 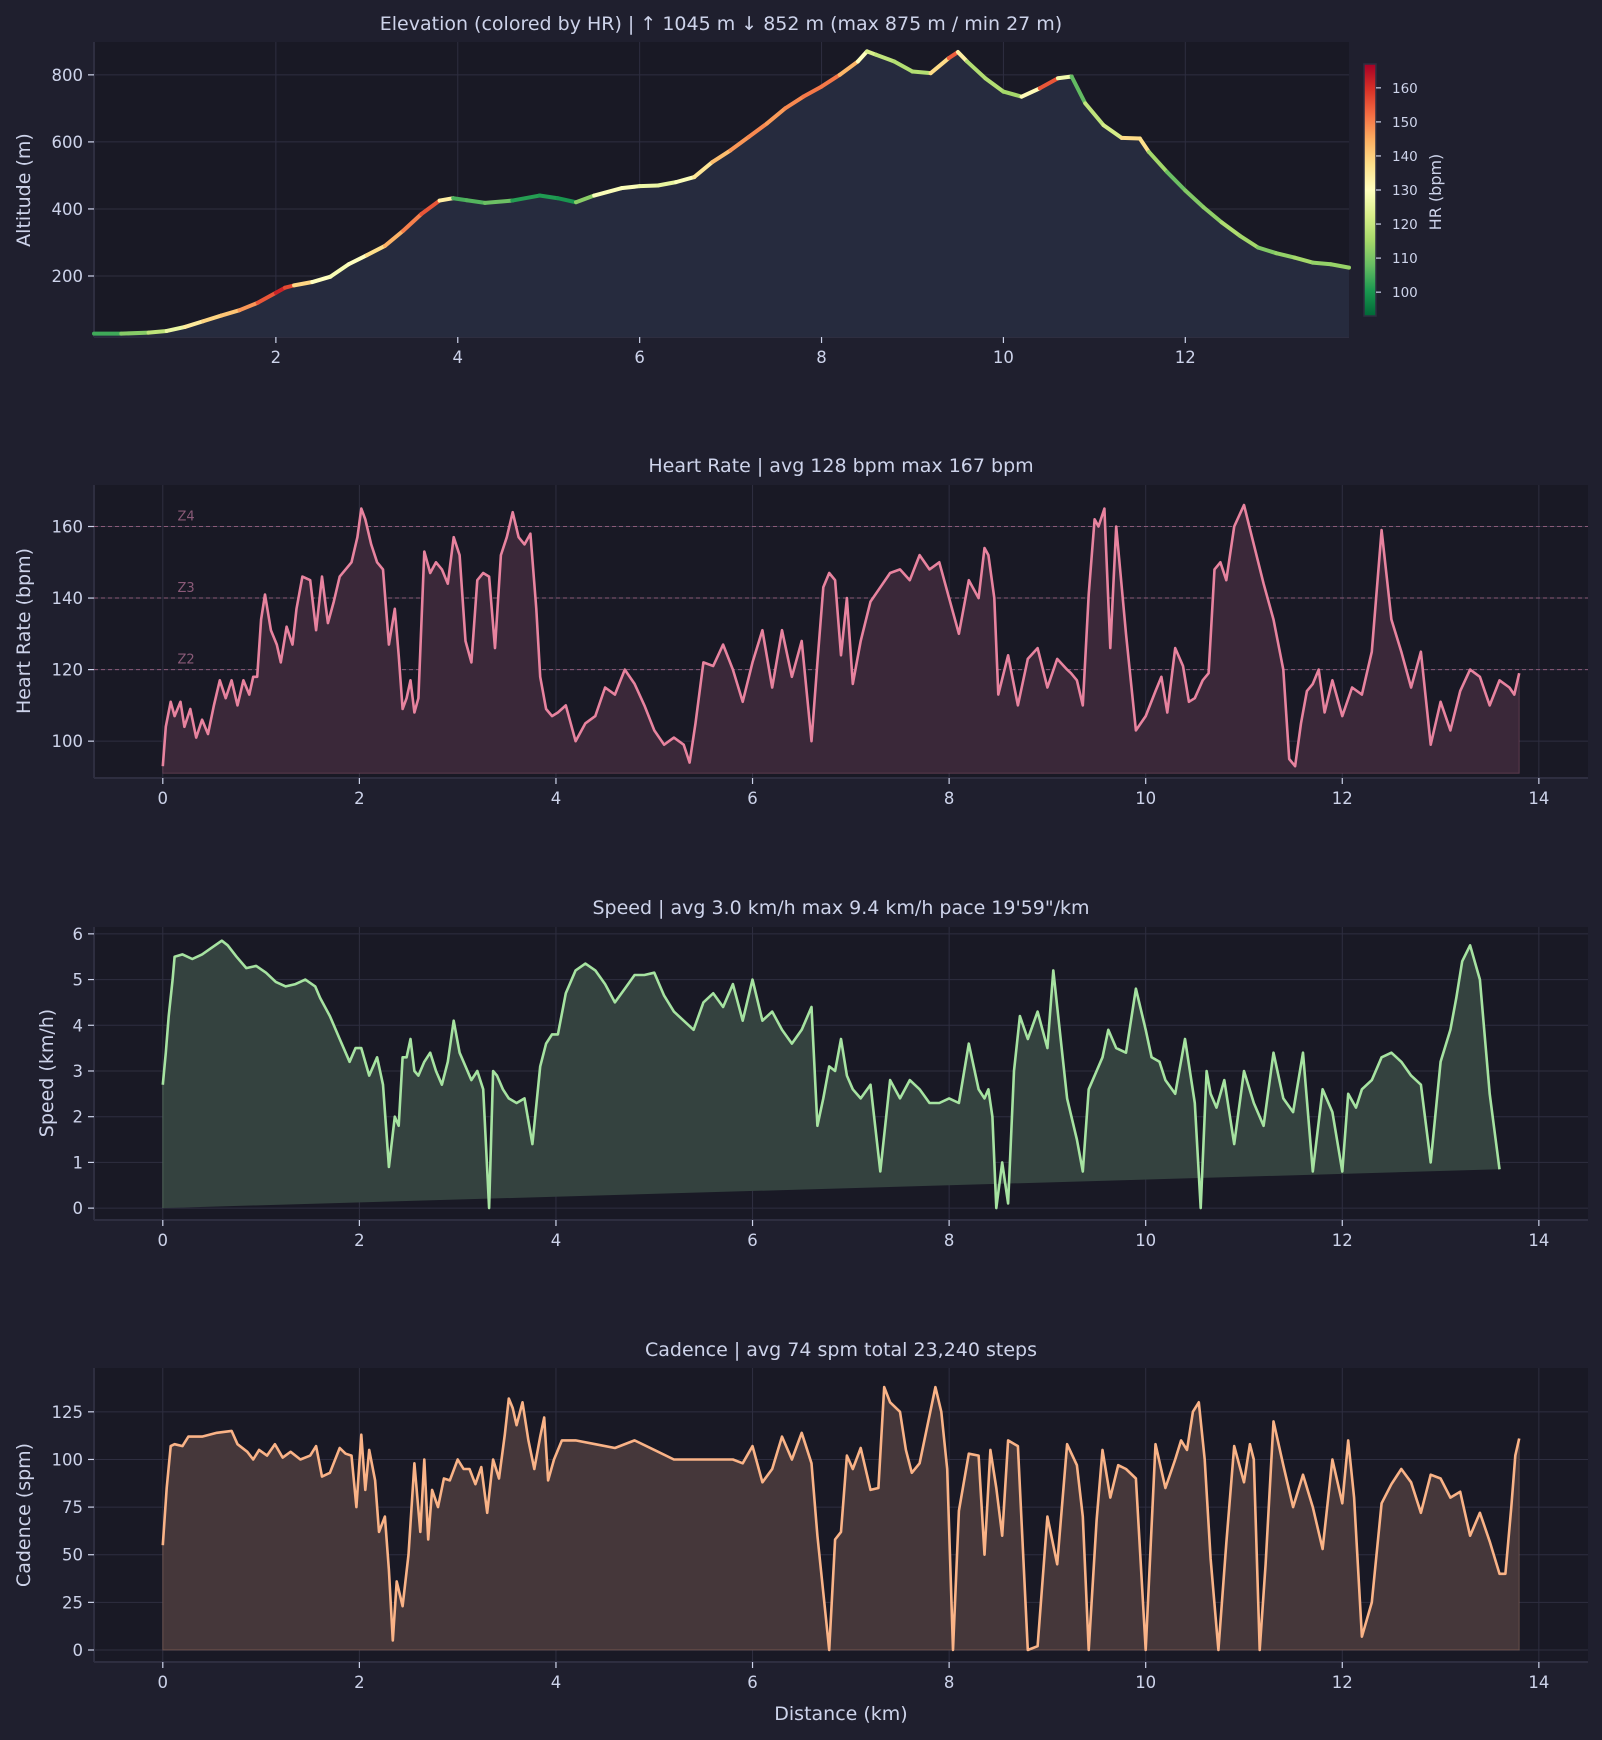 What do you see at coordinates (68, 209) in the screenshot?
I see `y-tick-label: 400` at bounding box center [68, 209].